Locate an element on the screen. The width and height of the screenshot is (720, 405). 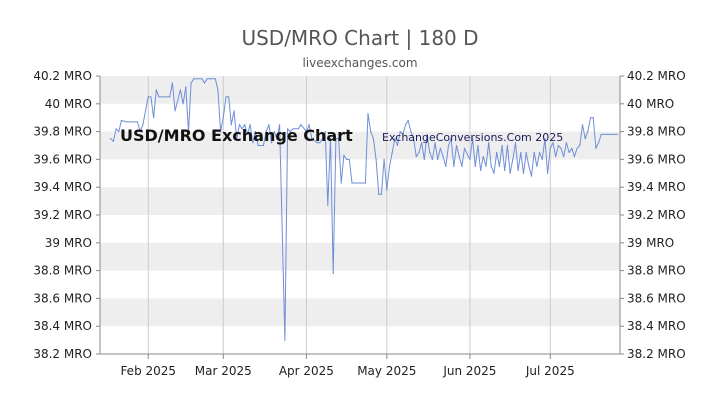
y-tick-label-left: 38.6 MRO is located at coordinates (62, 298).